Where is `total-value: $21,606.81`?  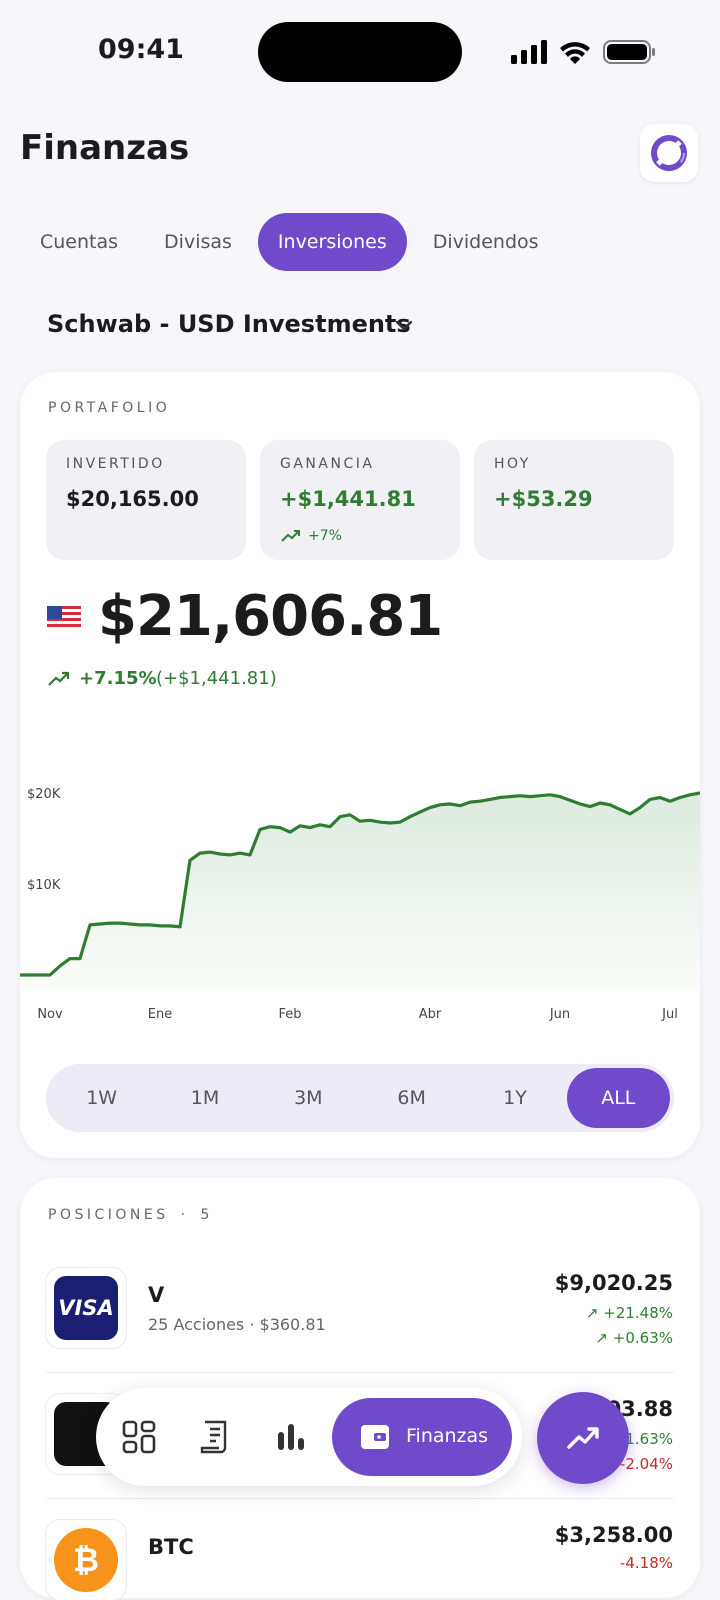 total-value: $21,606.81 is located at coordinates (270, 616).